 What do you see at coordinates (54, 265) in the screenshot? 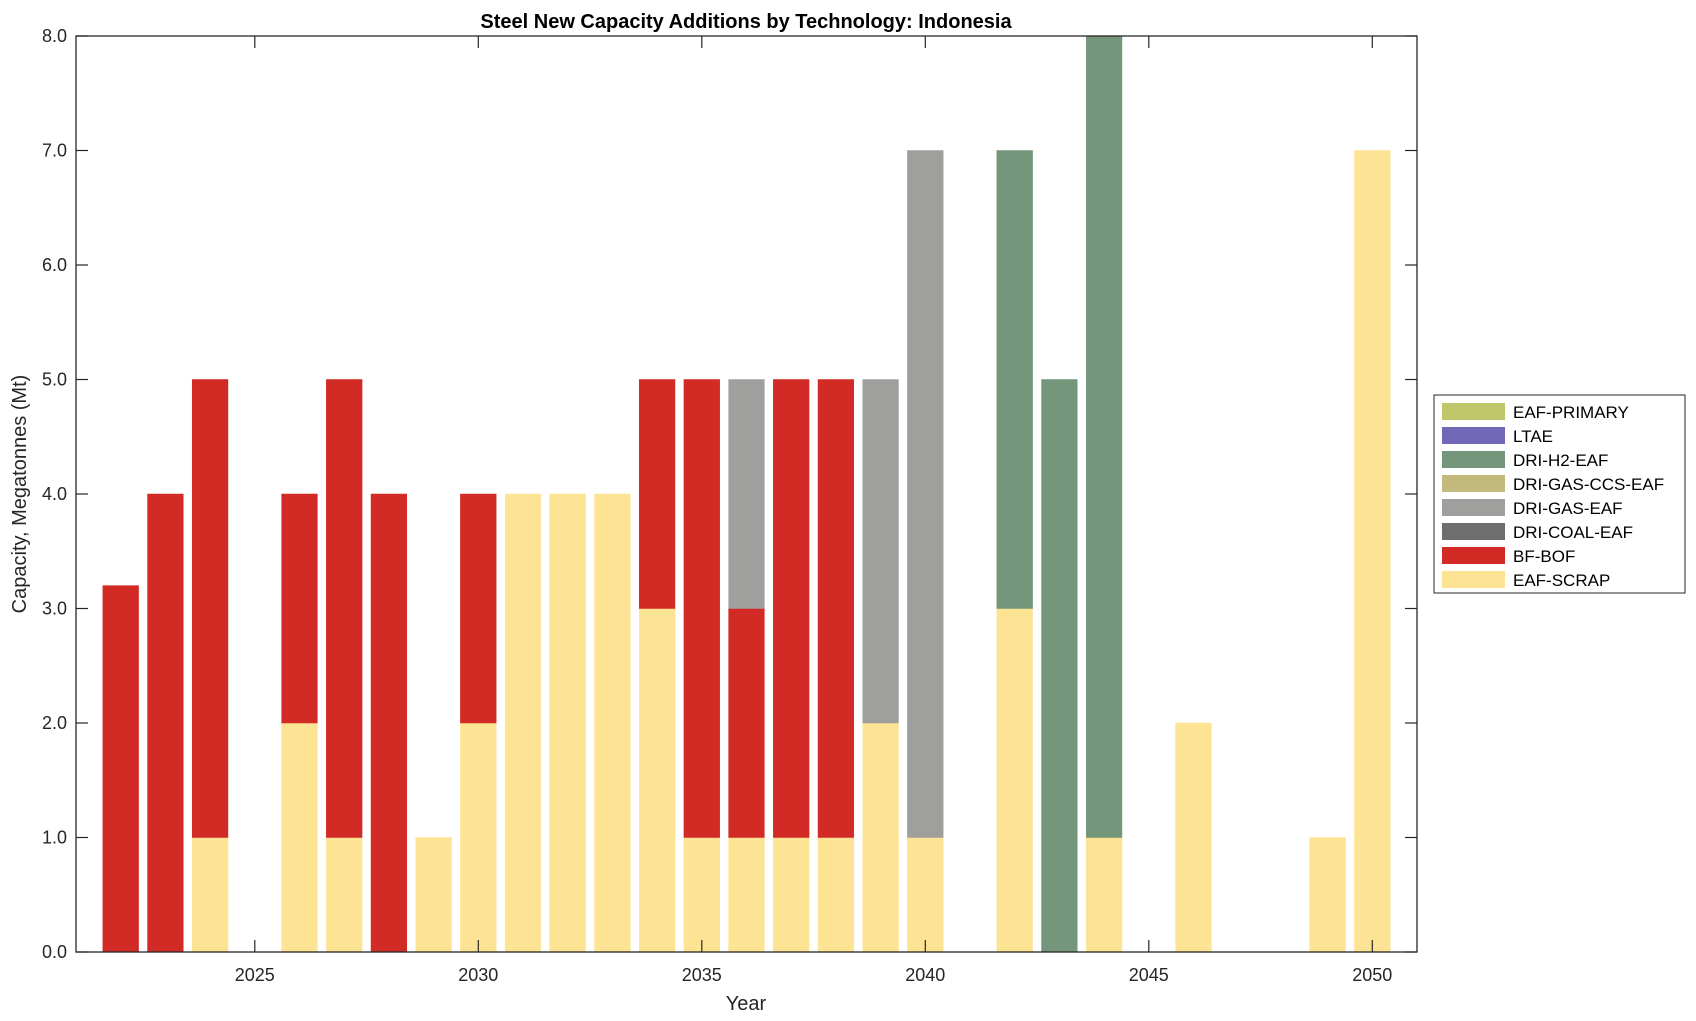
I see `y-tick-label: 6.0` at bounding box center [54, 265].